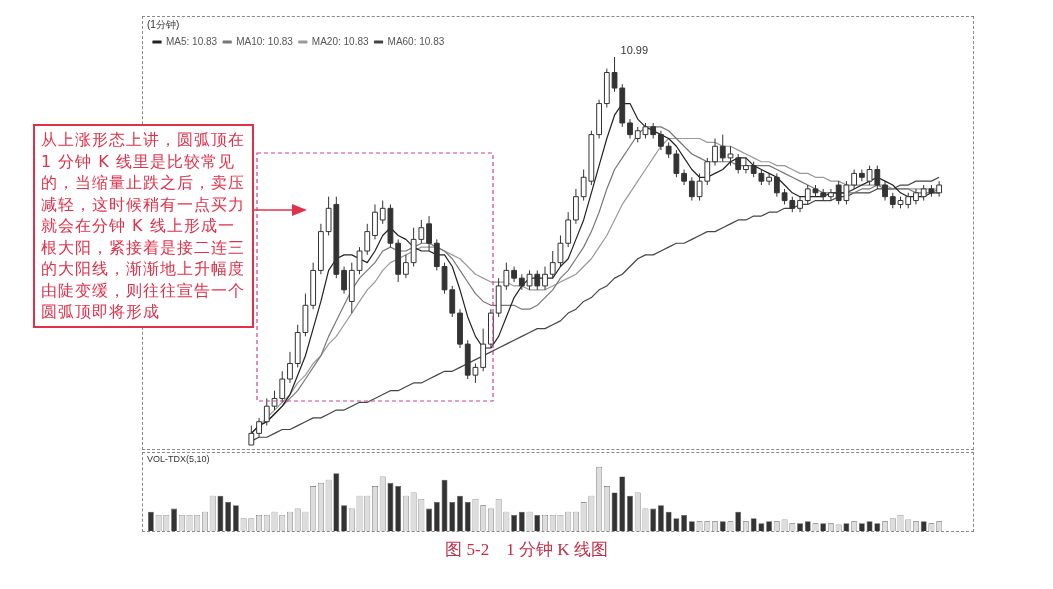 The width and height of the screenshot is (1053, 589). I want to click on chart-title: VOL-TDX(5,10), so click(178, 458).